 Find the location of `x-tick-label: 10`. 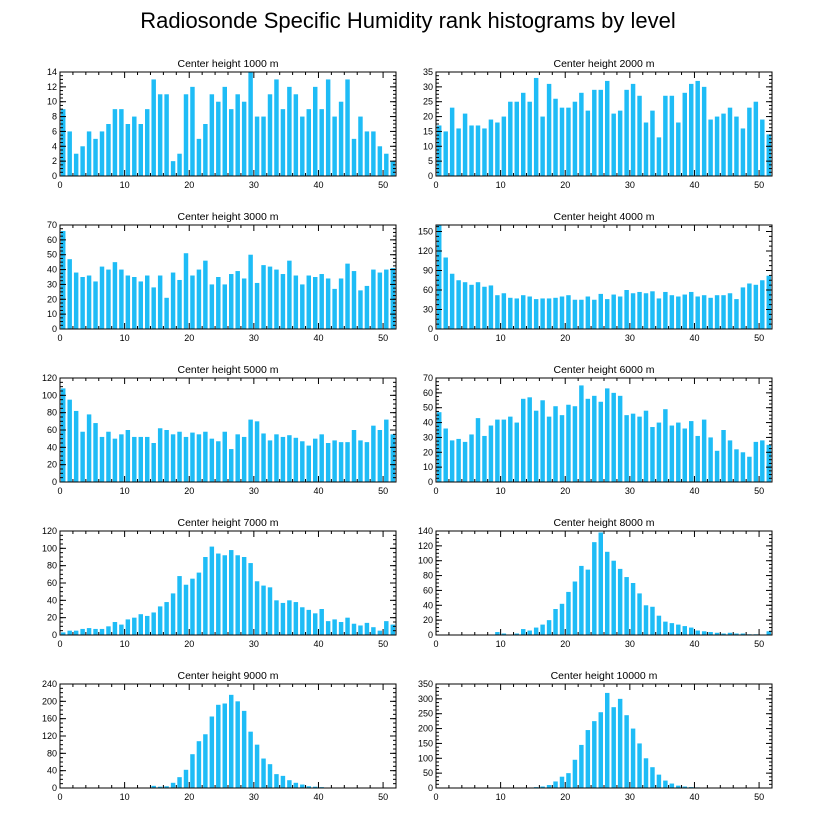

x-tick-label: 10 is located at coordinates (501, 797).